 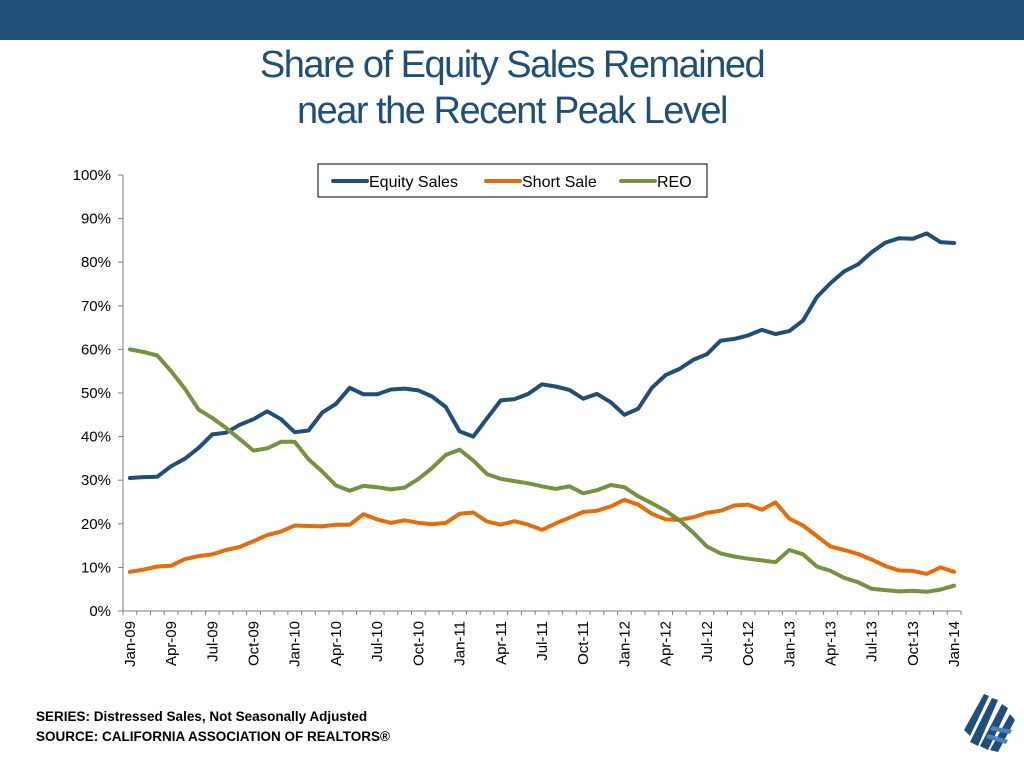 I want to click on x-tick-label: Jul-12, so click(x=707, y=641).